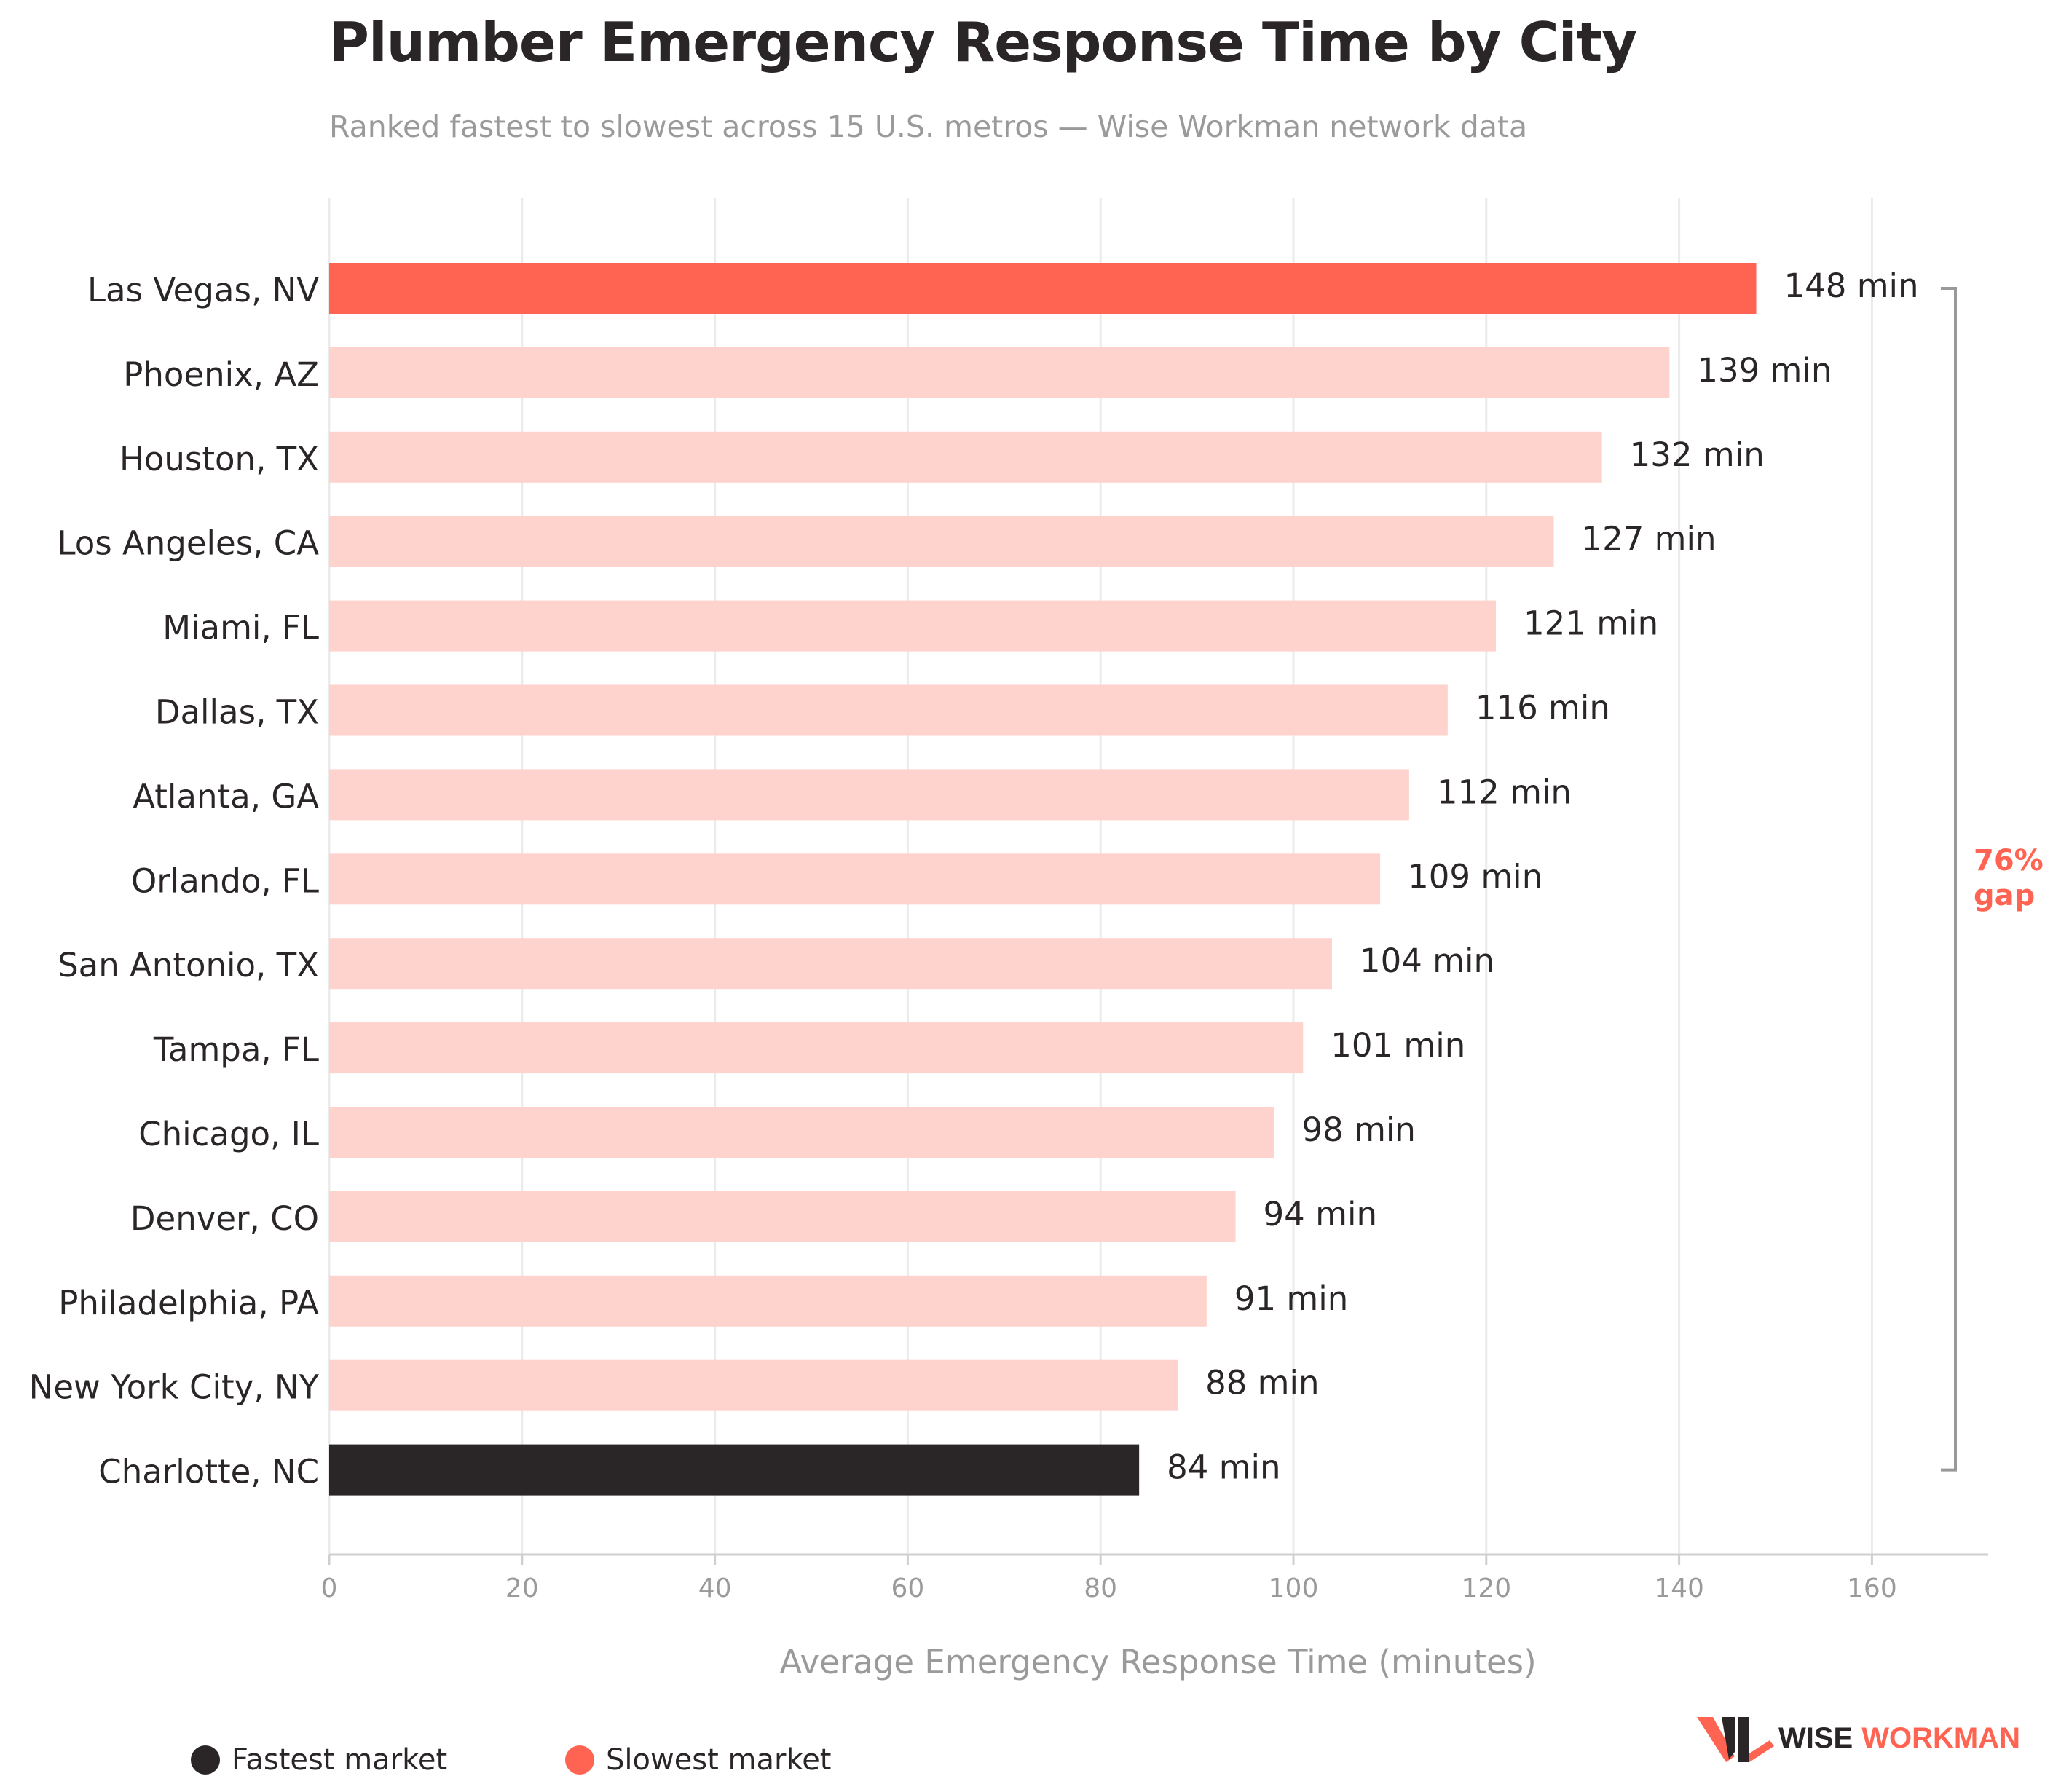 This screenshot has width=2053, height=1792. Describe the element at coordinates (236, 1049) in the screenshot. I see `y-category-label: Tampa, FL` at that location.